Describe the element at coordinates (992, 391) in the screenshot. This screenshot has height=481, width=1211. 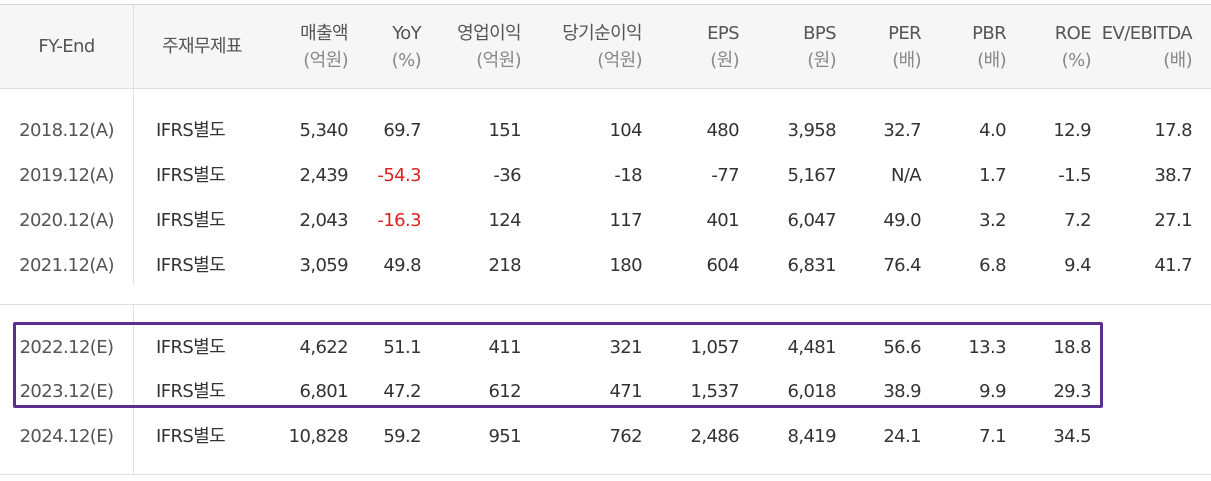
I see `table-cell: 9.9` at that location.